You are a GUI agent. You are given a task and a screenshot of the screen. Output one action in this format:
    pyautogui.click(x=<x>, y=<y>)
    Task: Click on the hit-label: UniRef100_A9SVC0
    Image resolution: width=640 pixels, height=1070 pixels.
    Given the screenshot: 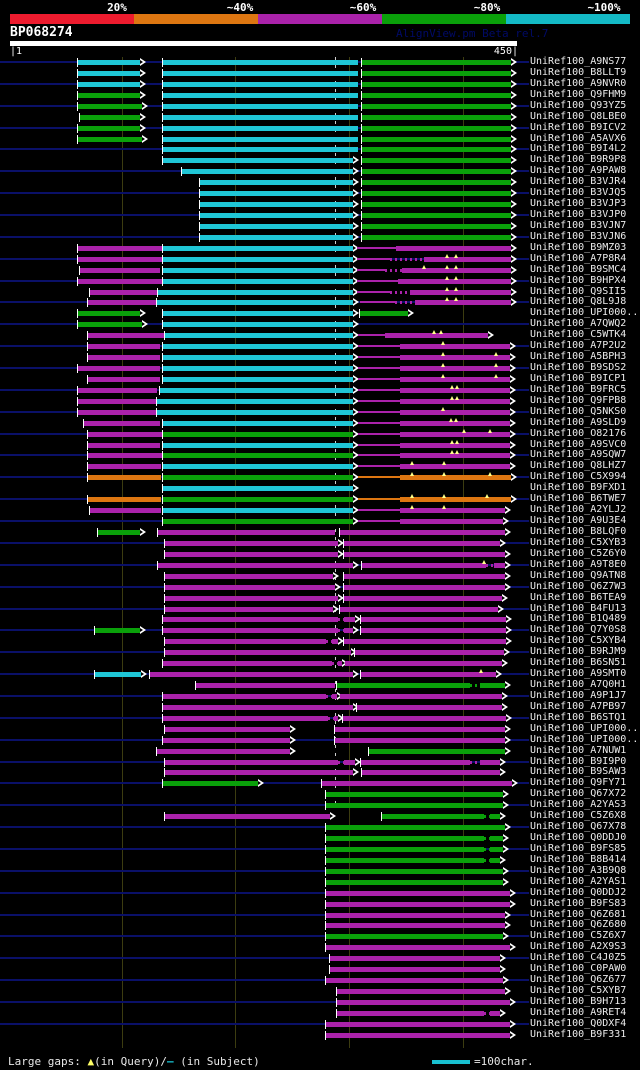 What is the action you would take?
    pyautogui.click(x=578, y=444)
    